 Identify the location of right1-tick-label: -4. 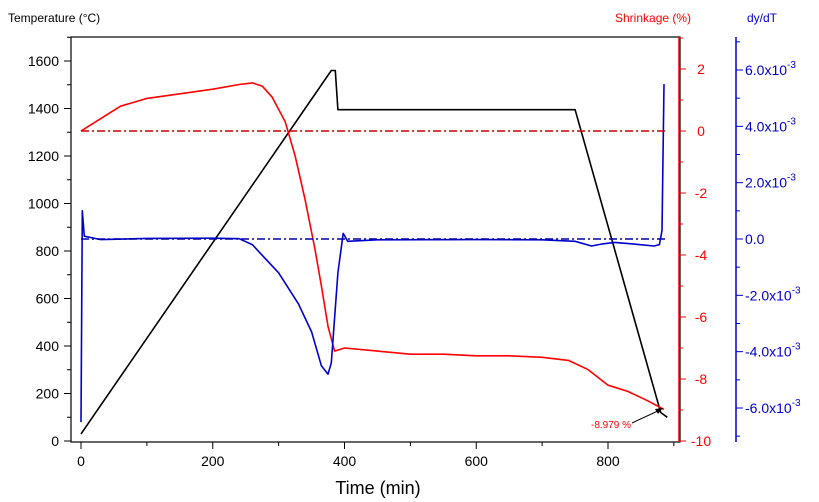
(701, 255).